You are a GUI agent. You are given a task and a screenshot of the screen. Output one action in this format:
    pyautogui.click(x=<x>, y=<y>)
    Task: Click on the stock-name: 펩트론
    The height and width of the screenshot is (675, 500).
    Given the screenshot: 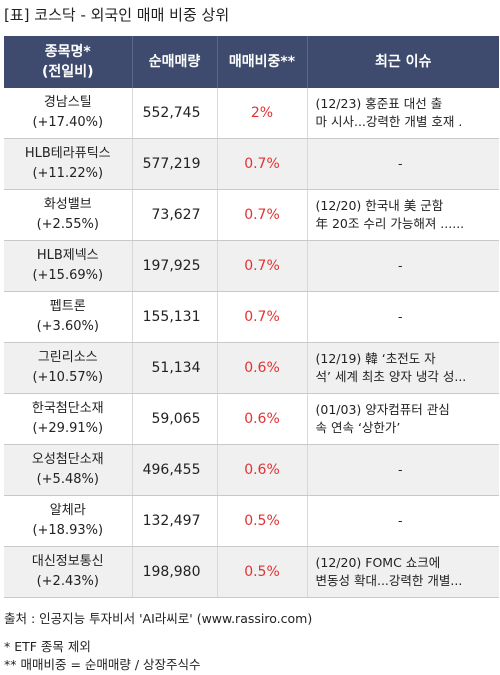 What is the action you would take?
    pyautogui.click(x=67, y=306)
    